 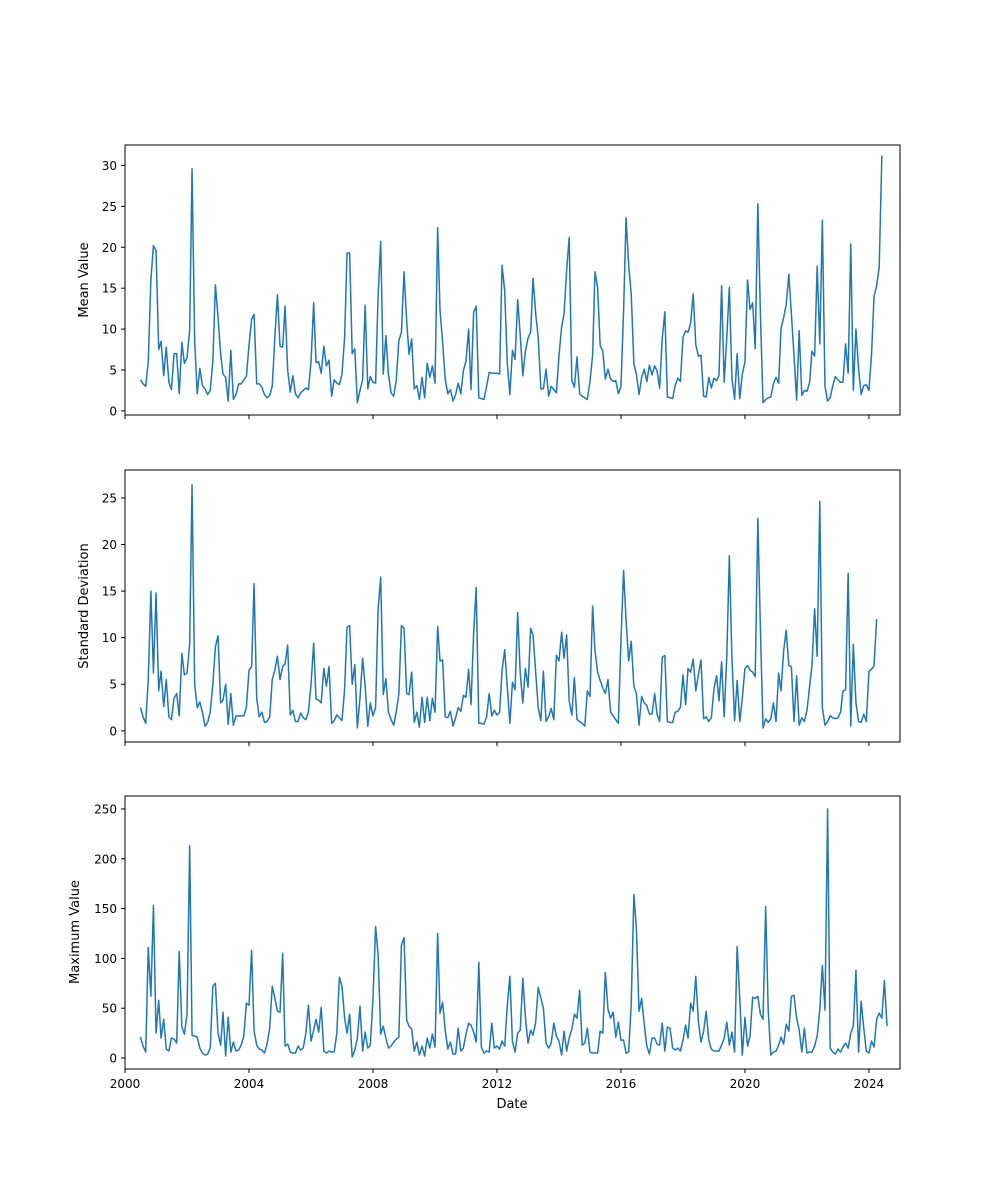 What do you see at coordinates (105, 909) in the screenshot?
I see `y-tick-label: 150` at bounding box center [105, 909].